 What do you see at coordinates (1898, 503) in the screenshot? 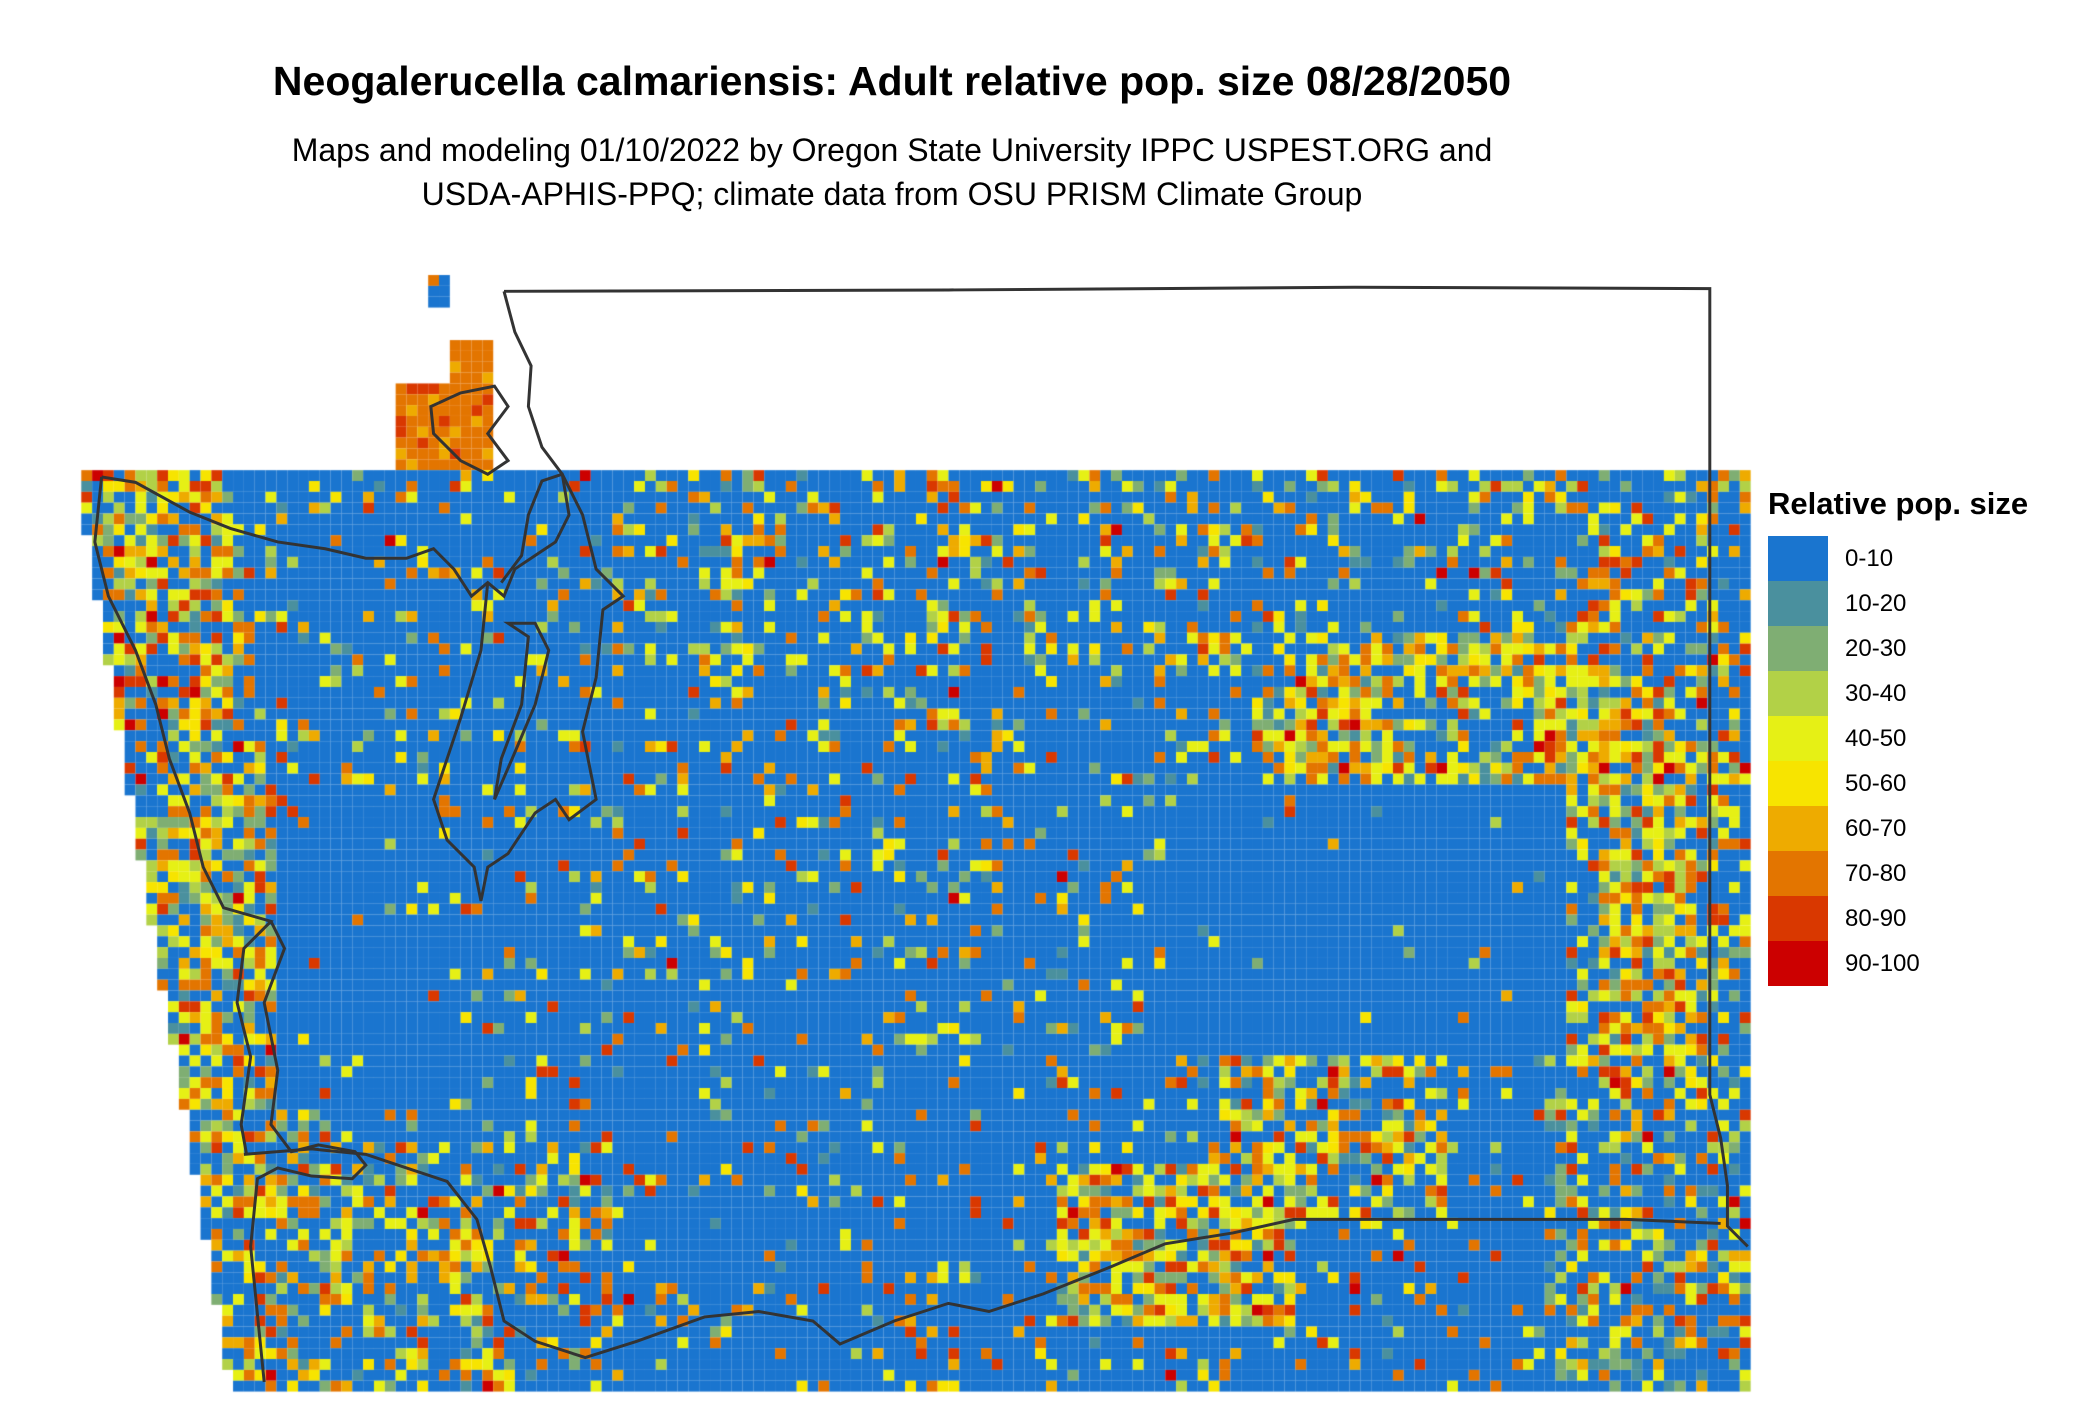
I see `legend-title: Relative pop. size` at bounding box center [1898, 503].